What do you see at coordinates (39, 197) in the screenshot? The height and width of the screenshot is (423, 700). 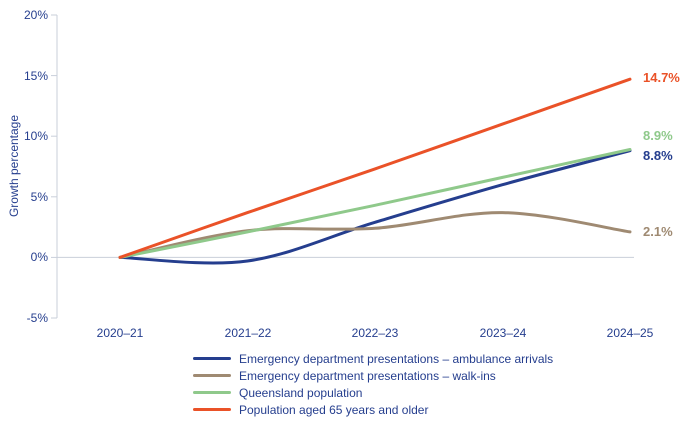 I see `y-tick-label: 5%` at bounding box center [39, 197].